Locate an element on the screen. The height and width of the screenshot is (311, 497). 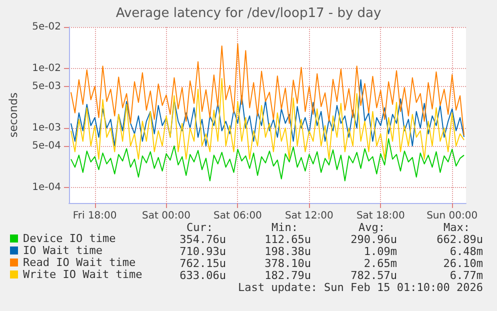
text: 378.10u is located at coordinates (287, 263).